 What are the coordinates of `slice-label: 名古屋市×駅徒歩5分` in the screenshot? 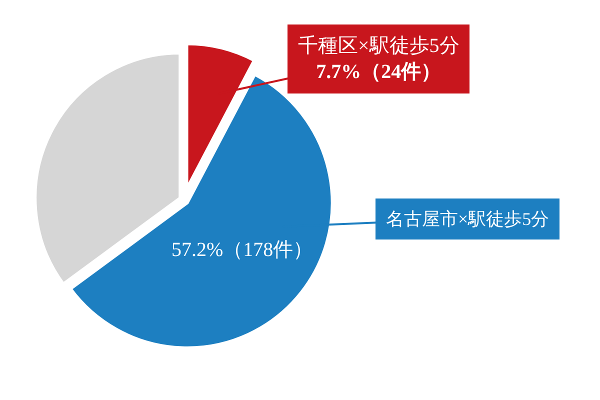 It's located at (468, 219).